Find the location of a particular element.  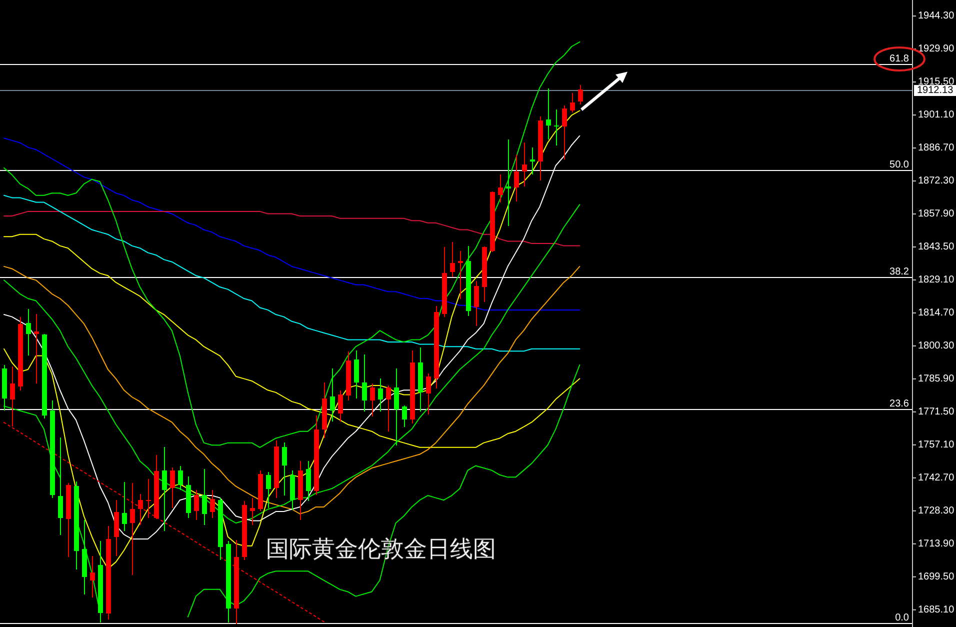

y-tick-label: 1728.30 is located at coordinates (936, 510).